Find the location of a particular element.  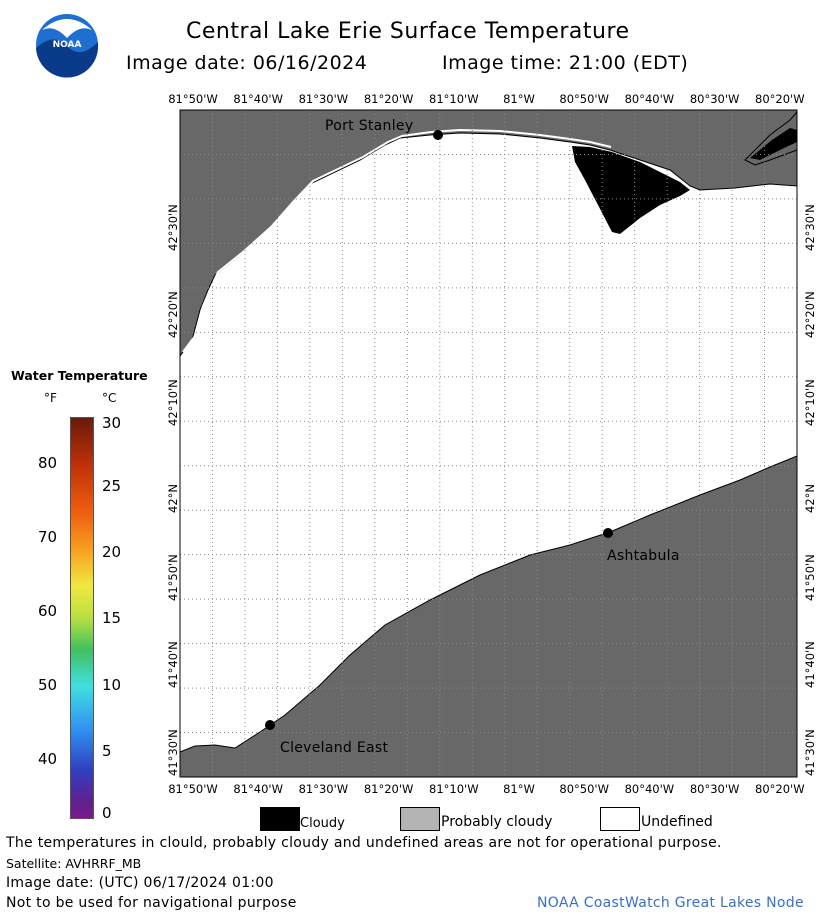

legend-probably-cloudy-swatch is located at coordinates (420, 819).